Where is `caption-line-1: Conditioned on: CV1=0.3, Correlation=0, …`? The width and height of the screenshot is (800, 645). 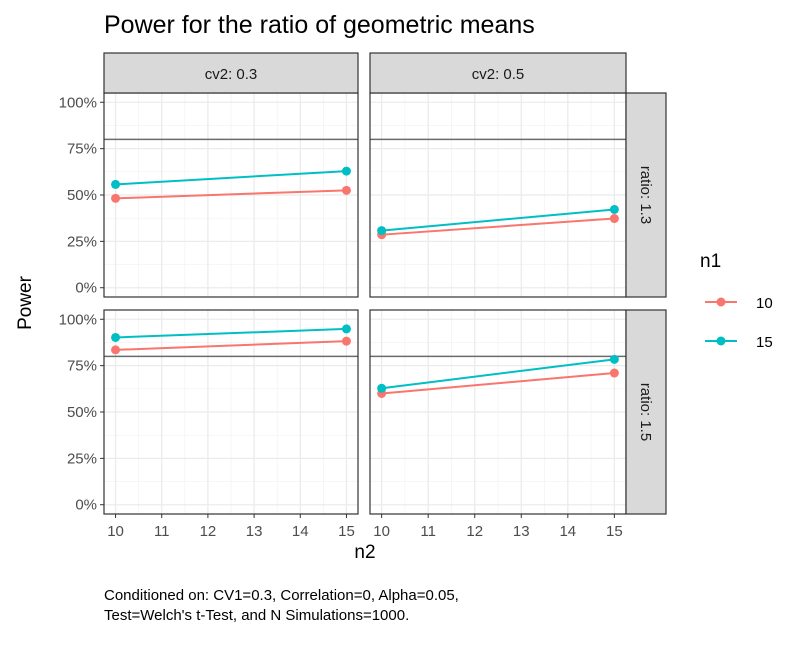
caption-line-1: Conditioned on: CV1=0.3, Correlation=0, … is located at coordinates (281, 595).